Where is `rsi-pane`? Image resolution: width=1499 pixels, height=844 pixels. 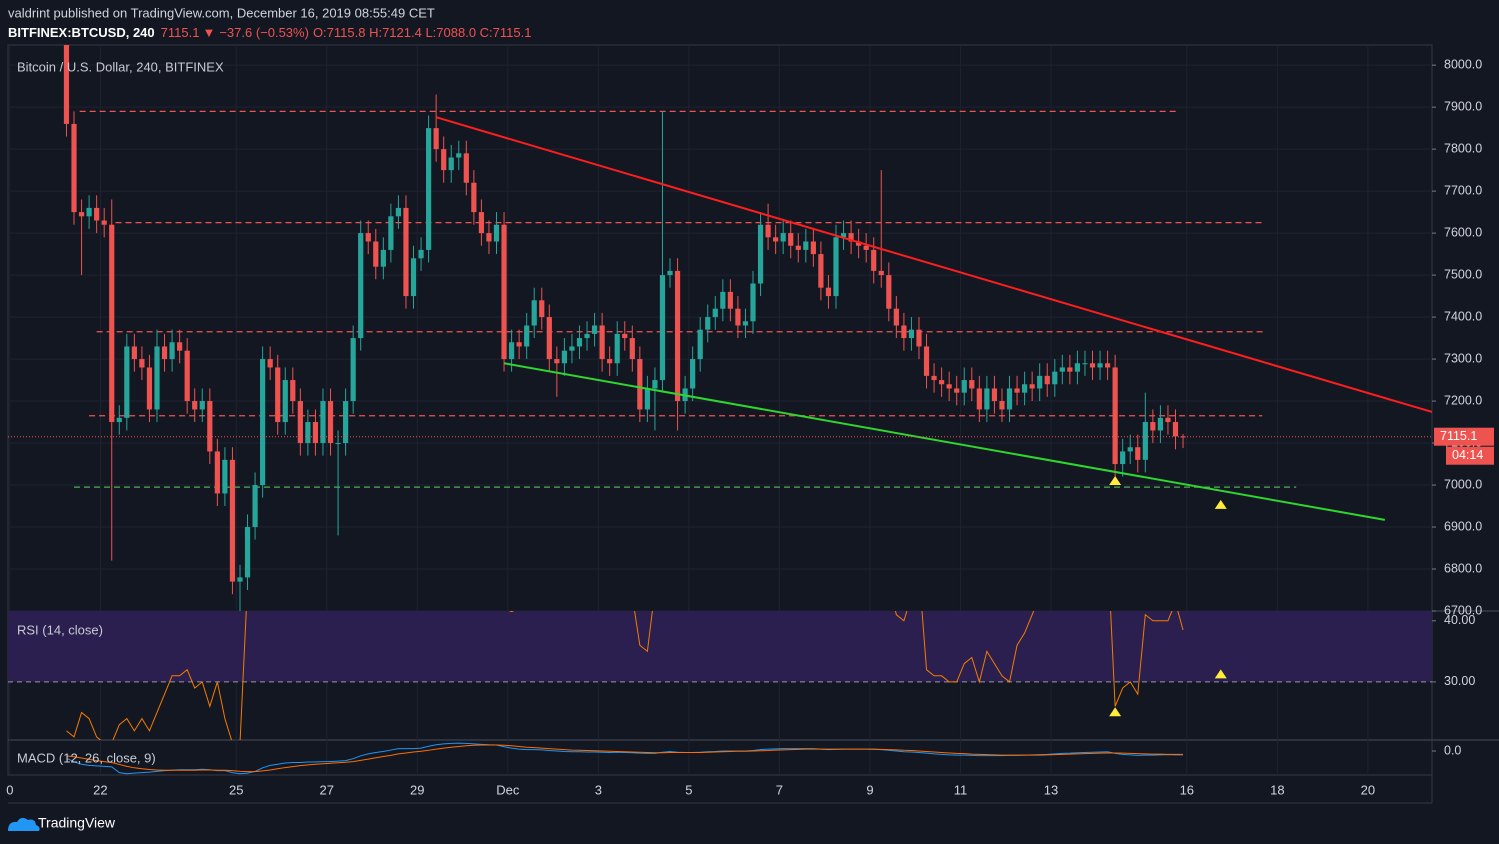 rsi-pane is located at coordinates (720, 675).